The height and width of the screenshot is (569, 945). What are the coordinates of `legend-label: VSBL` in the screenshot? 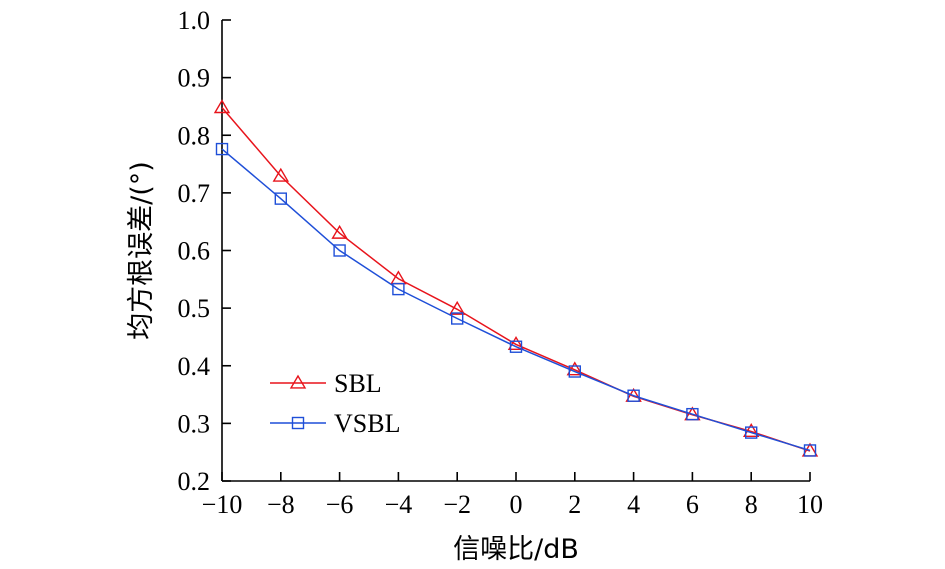 It's located at (367, 423).